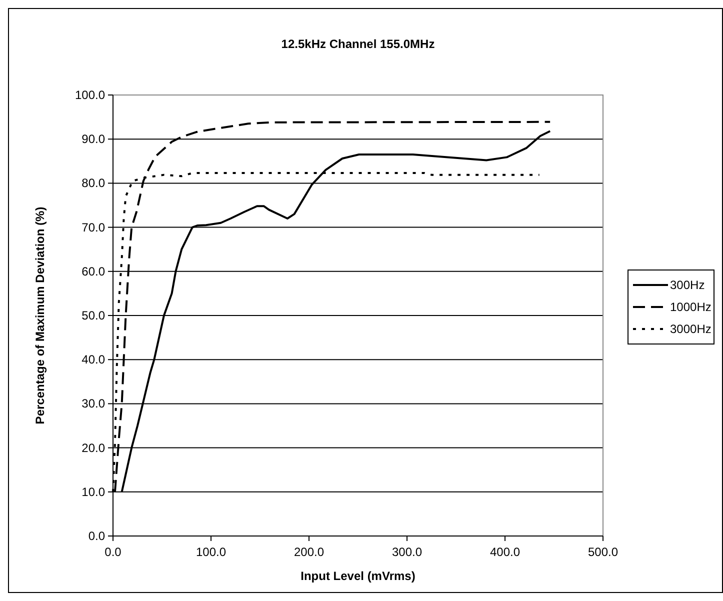  What do you see at coordinates (309, 552) in the screenshot?
I see `x-tick-label: 200.0` at bounding box center [309, 552].